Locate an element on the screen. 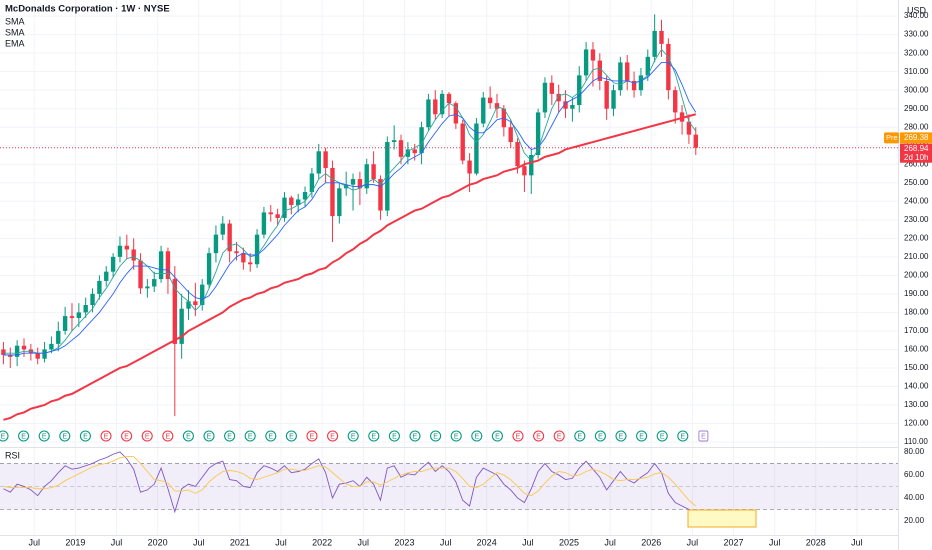 This screenshot has height=550, width=932. last-price-bg is located at coordinates (916, 153).